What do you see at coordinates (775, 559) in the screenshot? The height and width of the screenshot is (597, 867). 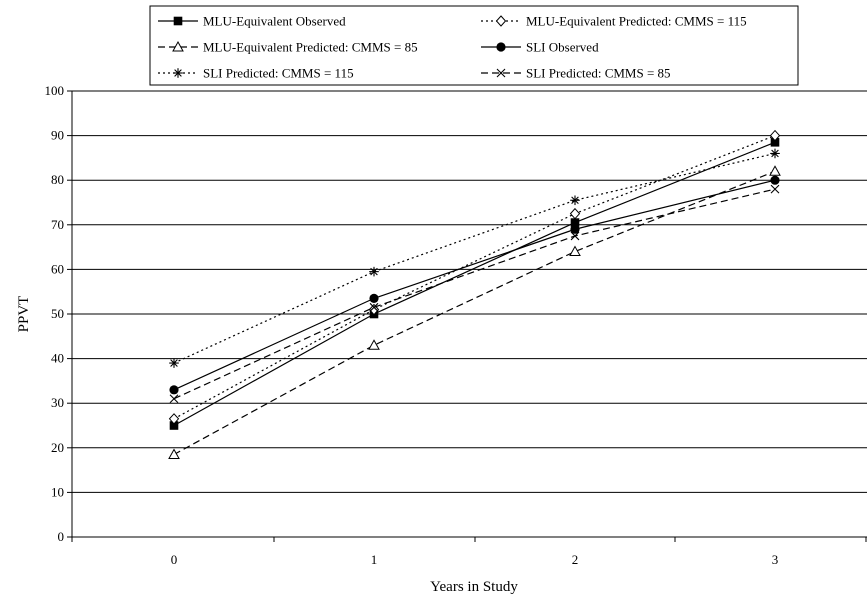 I see `x-tick-label: 3` at bounding box center [775, 559].